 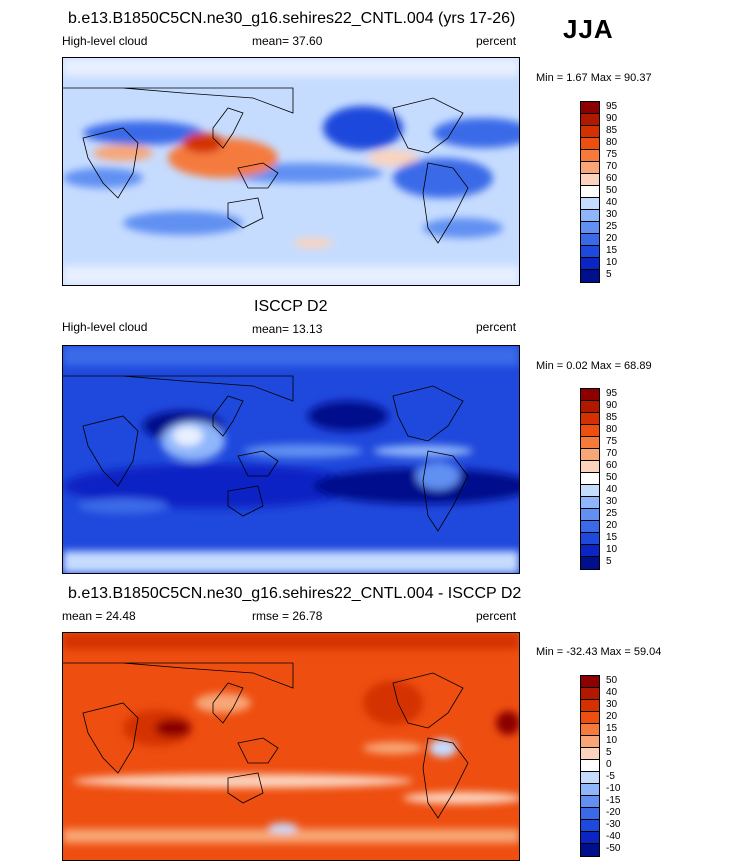 I want to click on colorbar-tick-label: -10, so click(x=613, y=788).